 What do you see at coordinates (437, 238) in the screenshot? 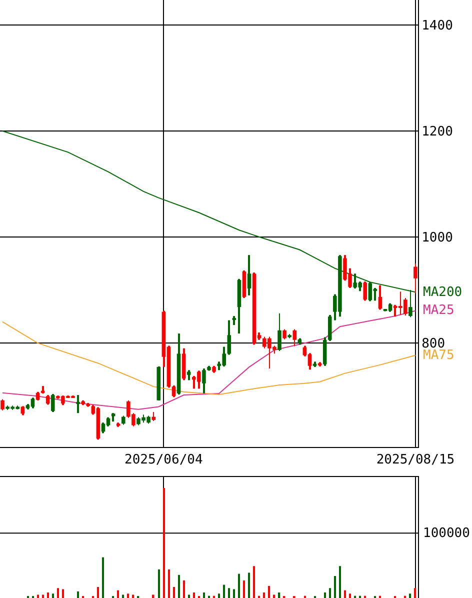
I see `y-tick-label: 1000` at bounding box center [437, 238].